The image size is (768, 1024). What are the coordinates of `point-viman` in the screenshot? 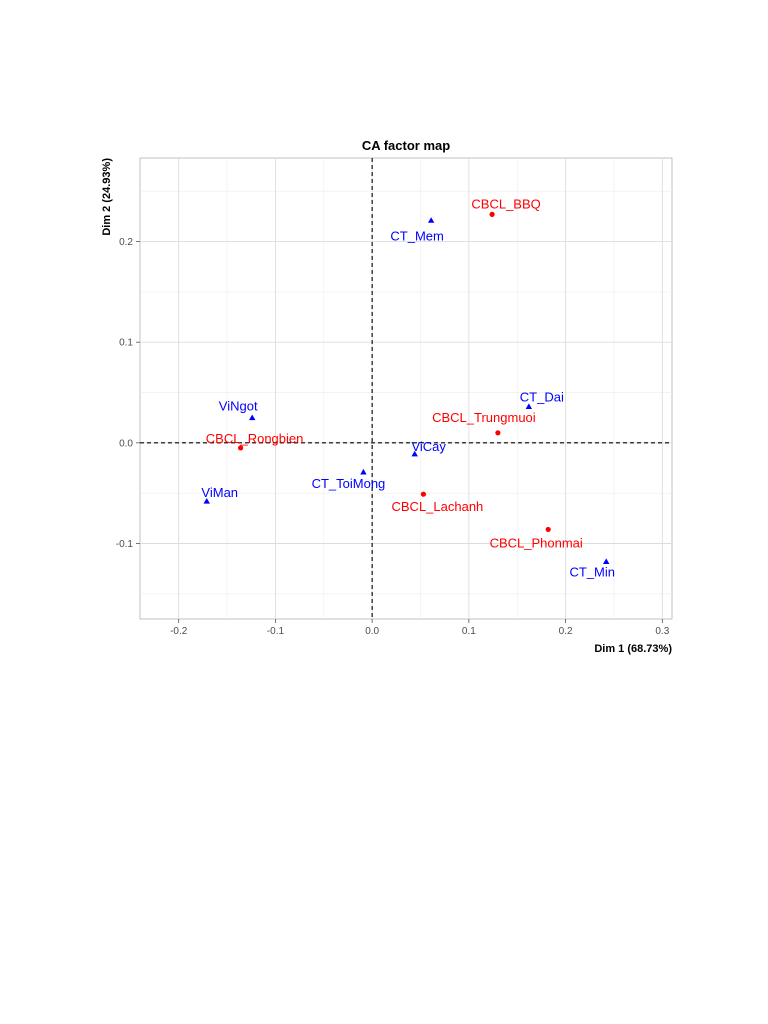 It's located at (206, 501).